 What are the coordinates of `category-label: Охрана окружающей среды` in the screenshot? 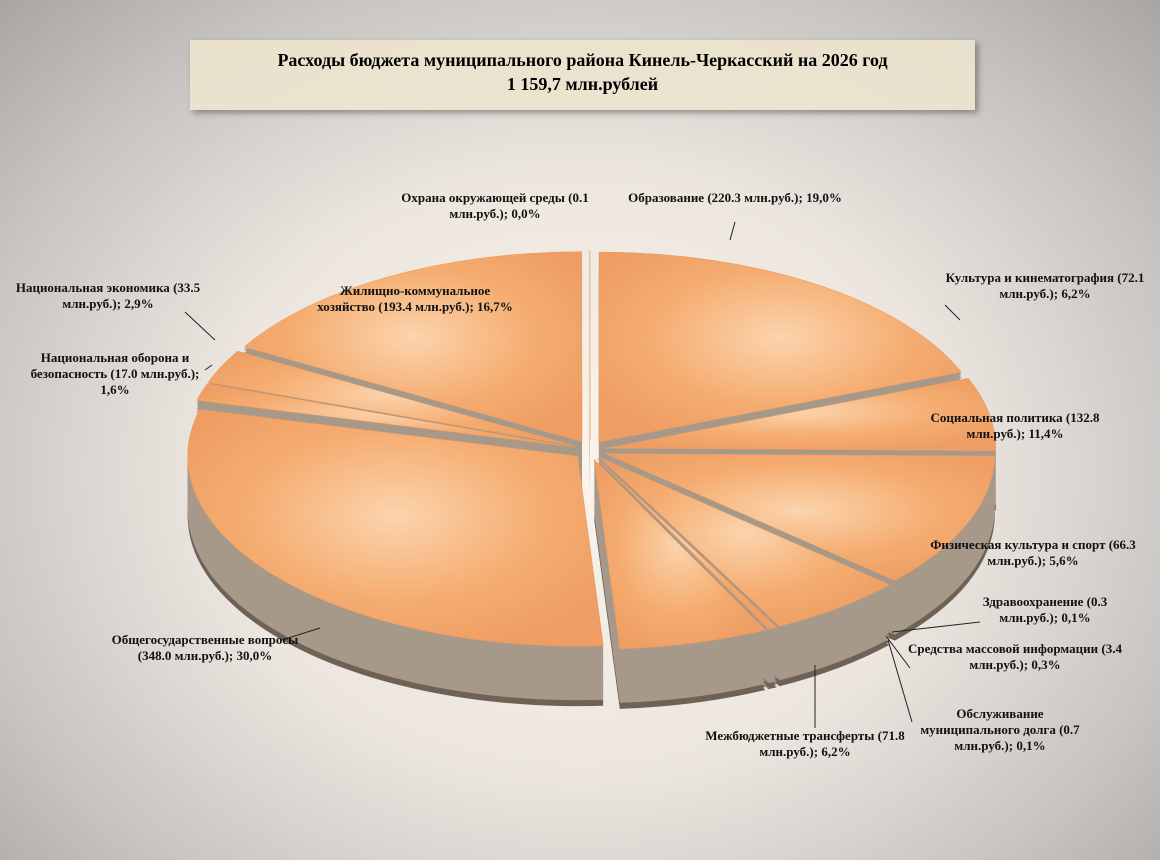 It's located at (483, 197).